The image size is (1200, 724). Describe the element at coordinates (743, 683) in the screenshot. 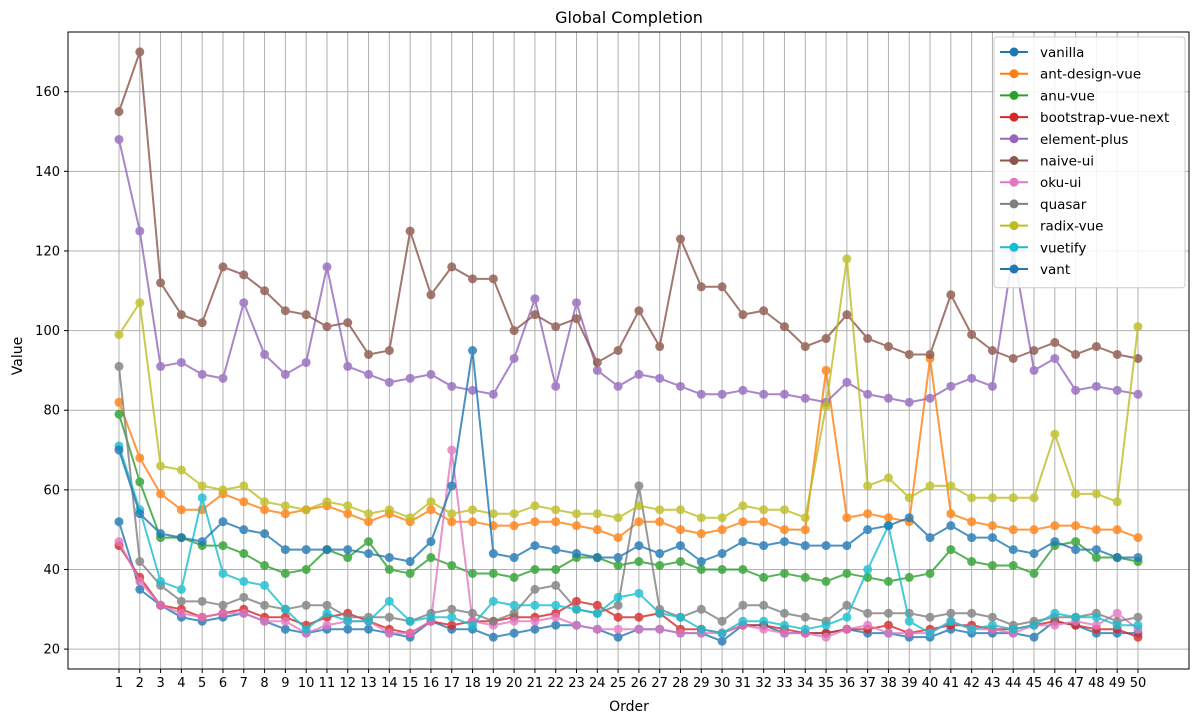

I see `x-tick-label: 31` at that location.